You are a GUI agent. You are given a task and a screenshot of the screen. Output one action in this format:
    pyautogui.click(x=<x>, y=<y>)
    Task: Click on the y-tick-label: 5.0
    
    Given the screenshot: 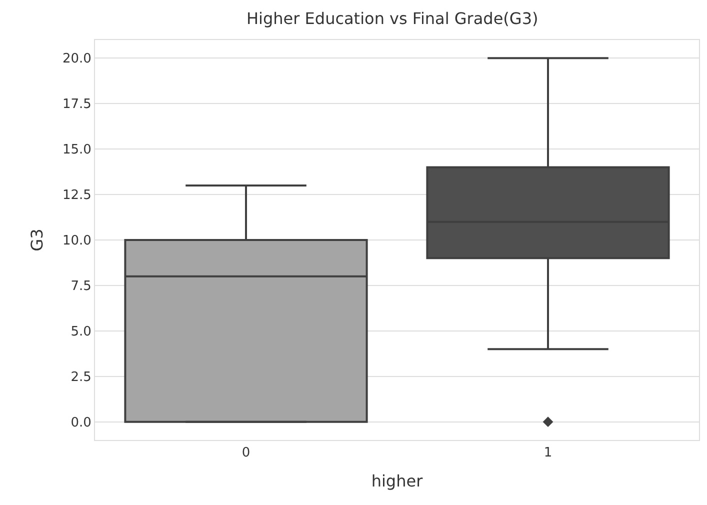 What is the action you would take?
    pyautogui.click(x=81, y=332)
    